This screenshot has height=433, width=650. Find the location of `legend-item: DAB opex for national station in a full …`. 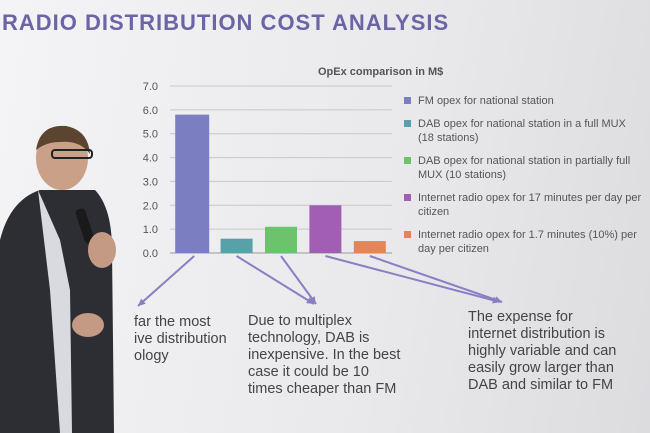

legend-item: DAB opex for national station in a full … is located at coordinates (525, 131).